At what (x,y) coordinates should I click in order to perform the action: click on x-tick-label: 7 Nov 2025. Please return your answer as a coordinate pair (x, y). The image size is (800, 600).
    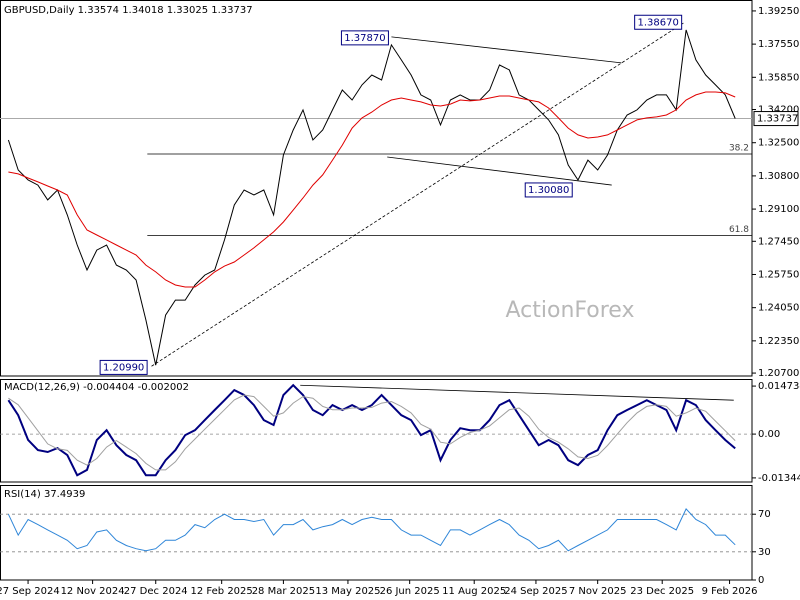
    Looking at the image, I should click on (598, 591).